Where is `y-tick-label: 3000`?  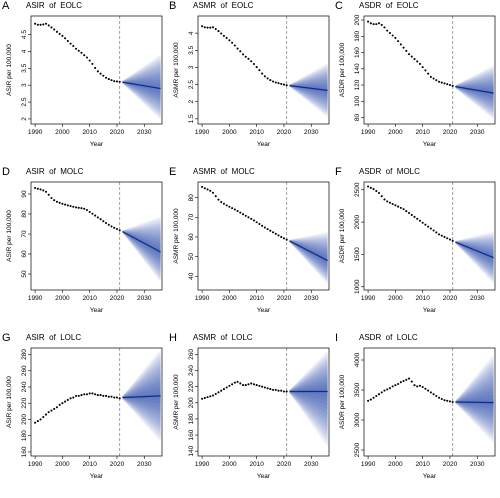
y-tick-label: 3000 is located at coordinates (357, 419).